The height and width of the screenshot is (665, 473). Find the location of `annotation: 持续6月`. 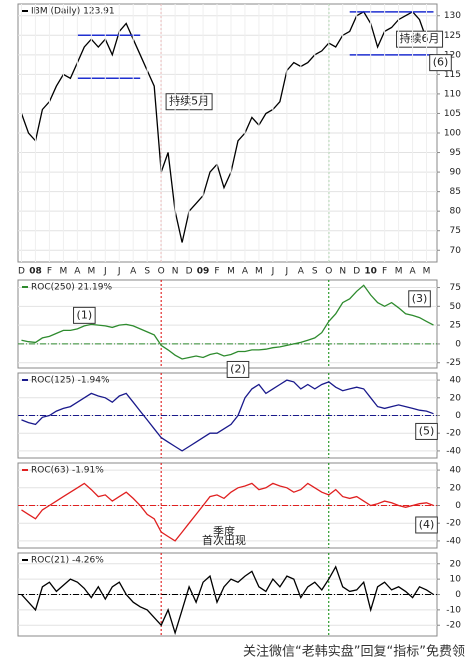

annotation: 持续6月 is located at coordinates (420, 38).